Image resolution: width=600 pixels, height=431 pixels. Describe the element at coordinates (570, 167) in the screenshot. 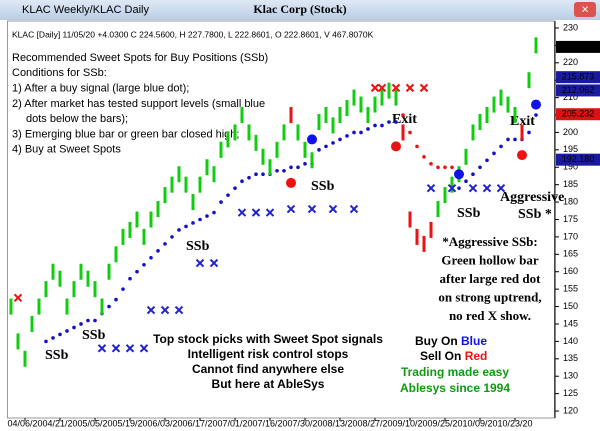

I see `y-tick-label: 190` at that location.